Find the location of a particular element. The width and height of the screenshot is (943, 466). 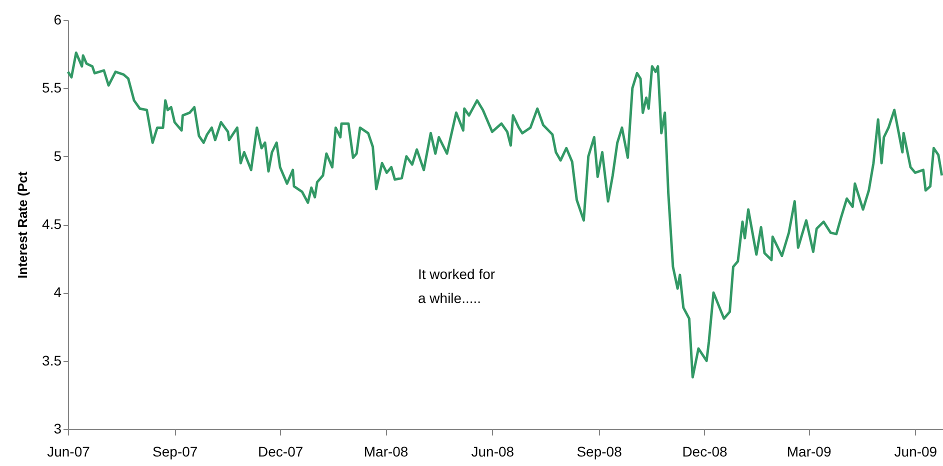

x-tick-label: Dec-08 is located at coordinates (705, 452).